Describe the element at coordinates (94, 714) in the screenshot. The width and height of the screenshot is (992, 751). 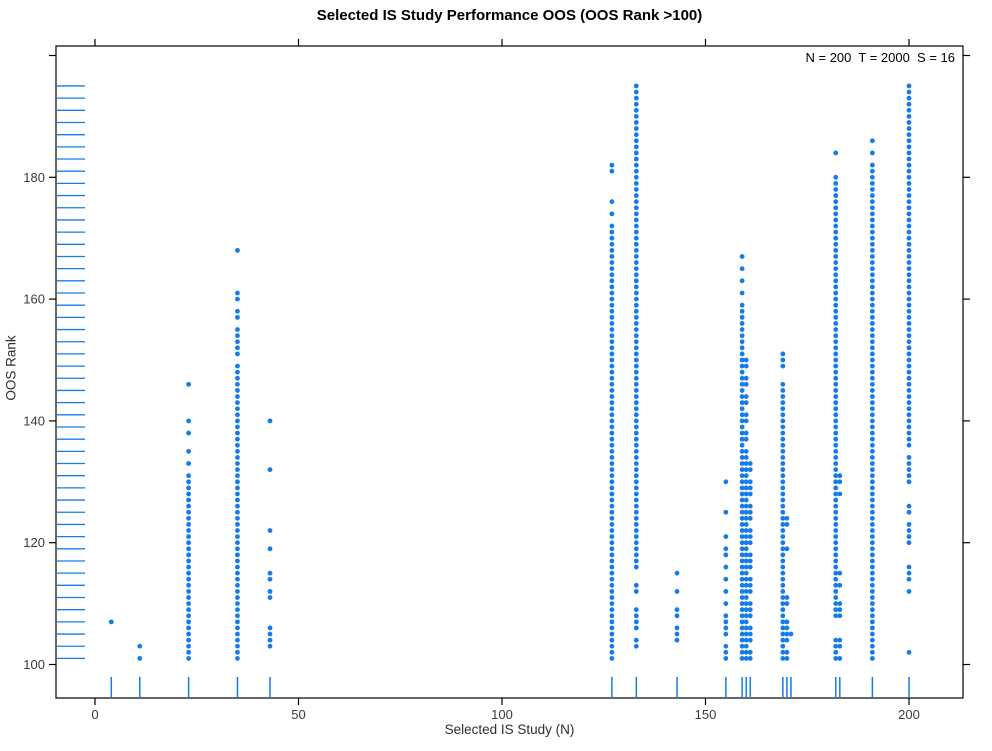
I see `svg-text: 0` at that location.